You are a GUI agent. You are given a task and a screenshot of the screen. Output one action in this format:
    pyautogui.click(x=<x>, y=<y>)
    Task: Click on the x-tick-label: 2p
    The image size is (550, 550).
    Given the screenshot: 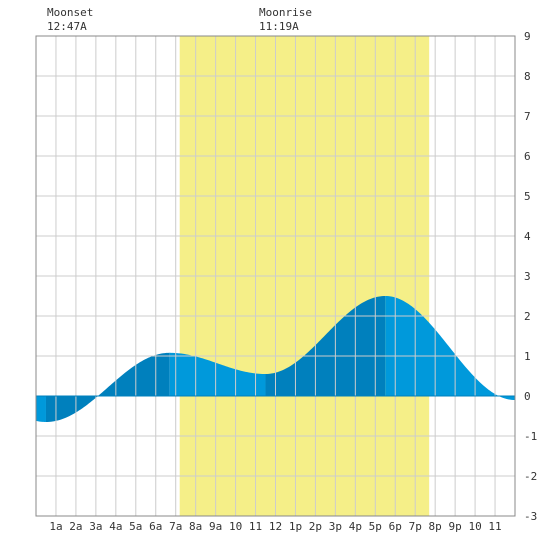 What is the action you would take?
    pyautogui.click(x=315, y=526)
    